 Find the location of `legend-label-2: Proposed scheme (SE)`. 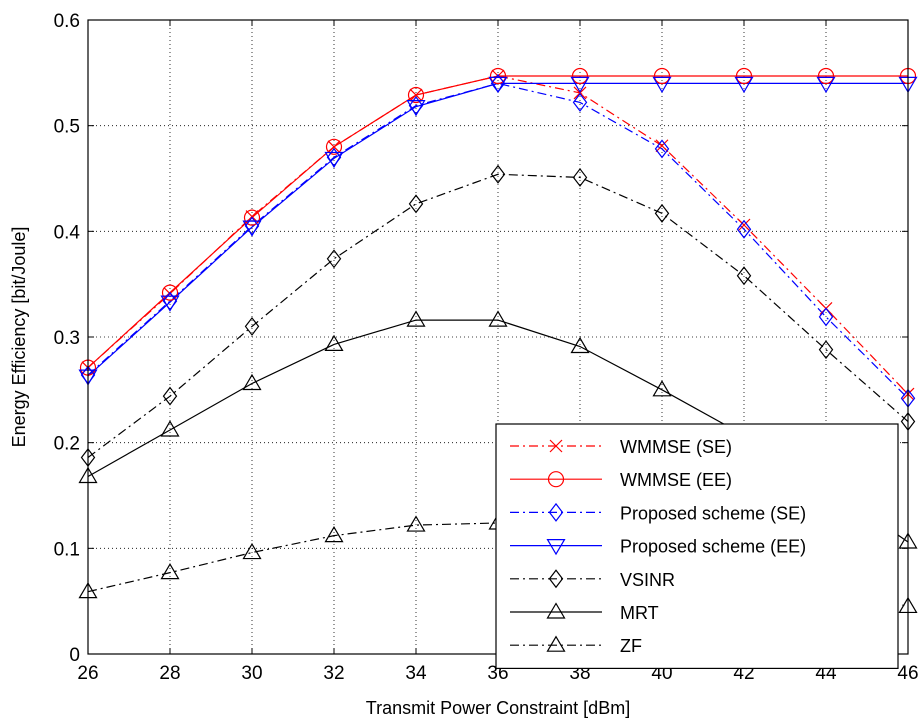

legend-label-2: Proposed scheme (SE) is located at coordinates (713, 513).